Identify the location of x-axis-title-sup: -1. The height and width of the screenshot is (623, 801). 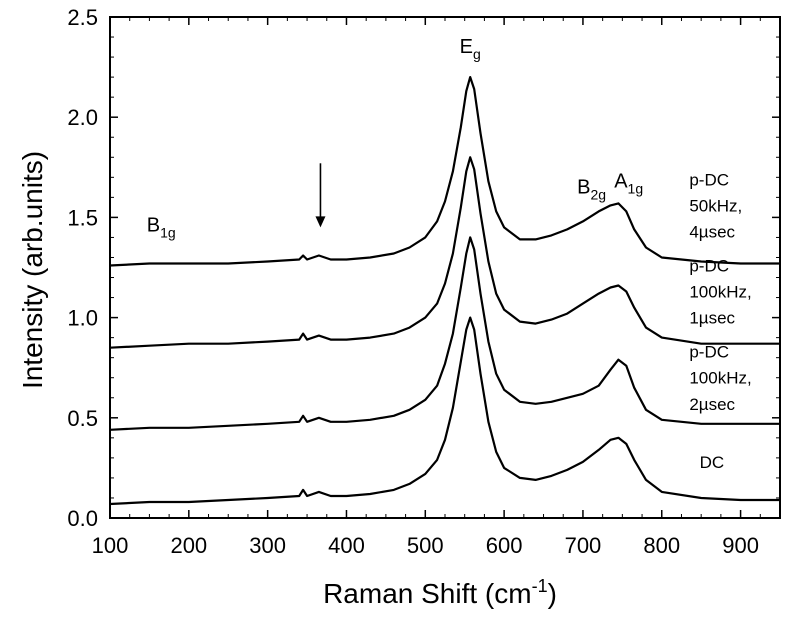
(540, 586).